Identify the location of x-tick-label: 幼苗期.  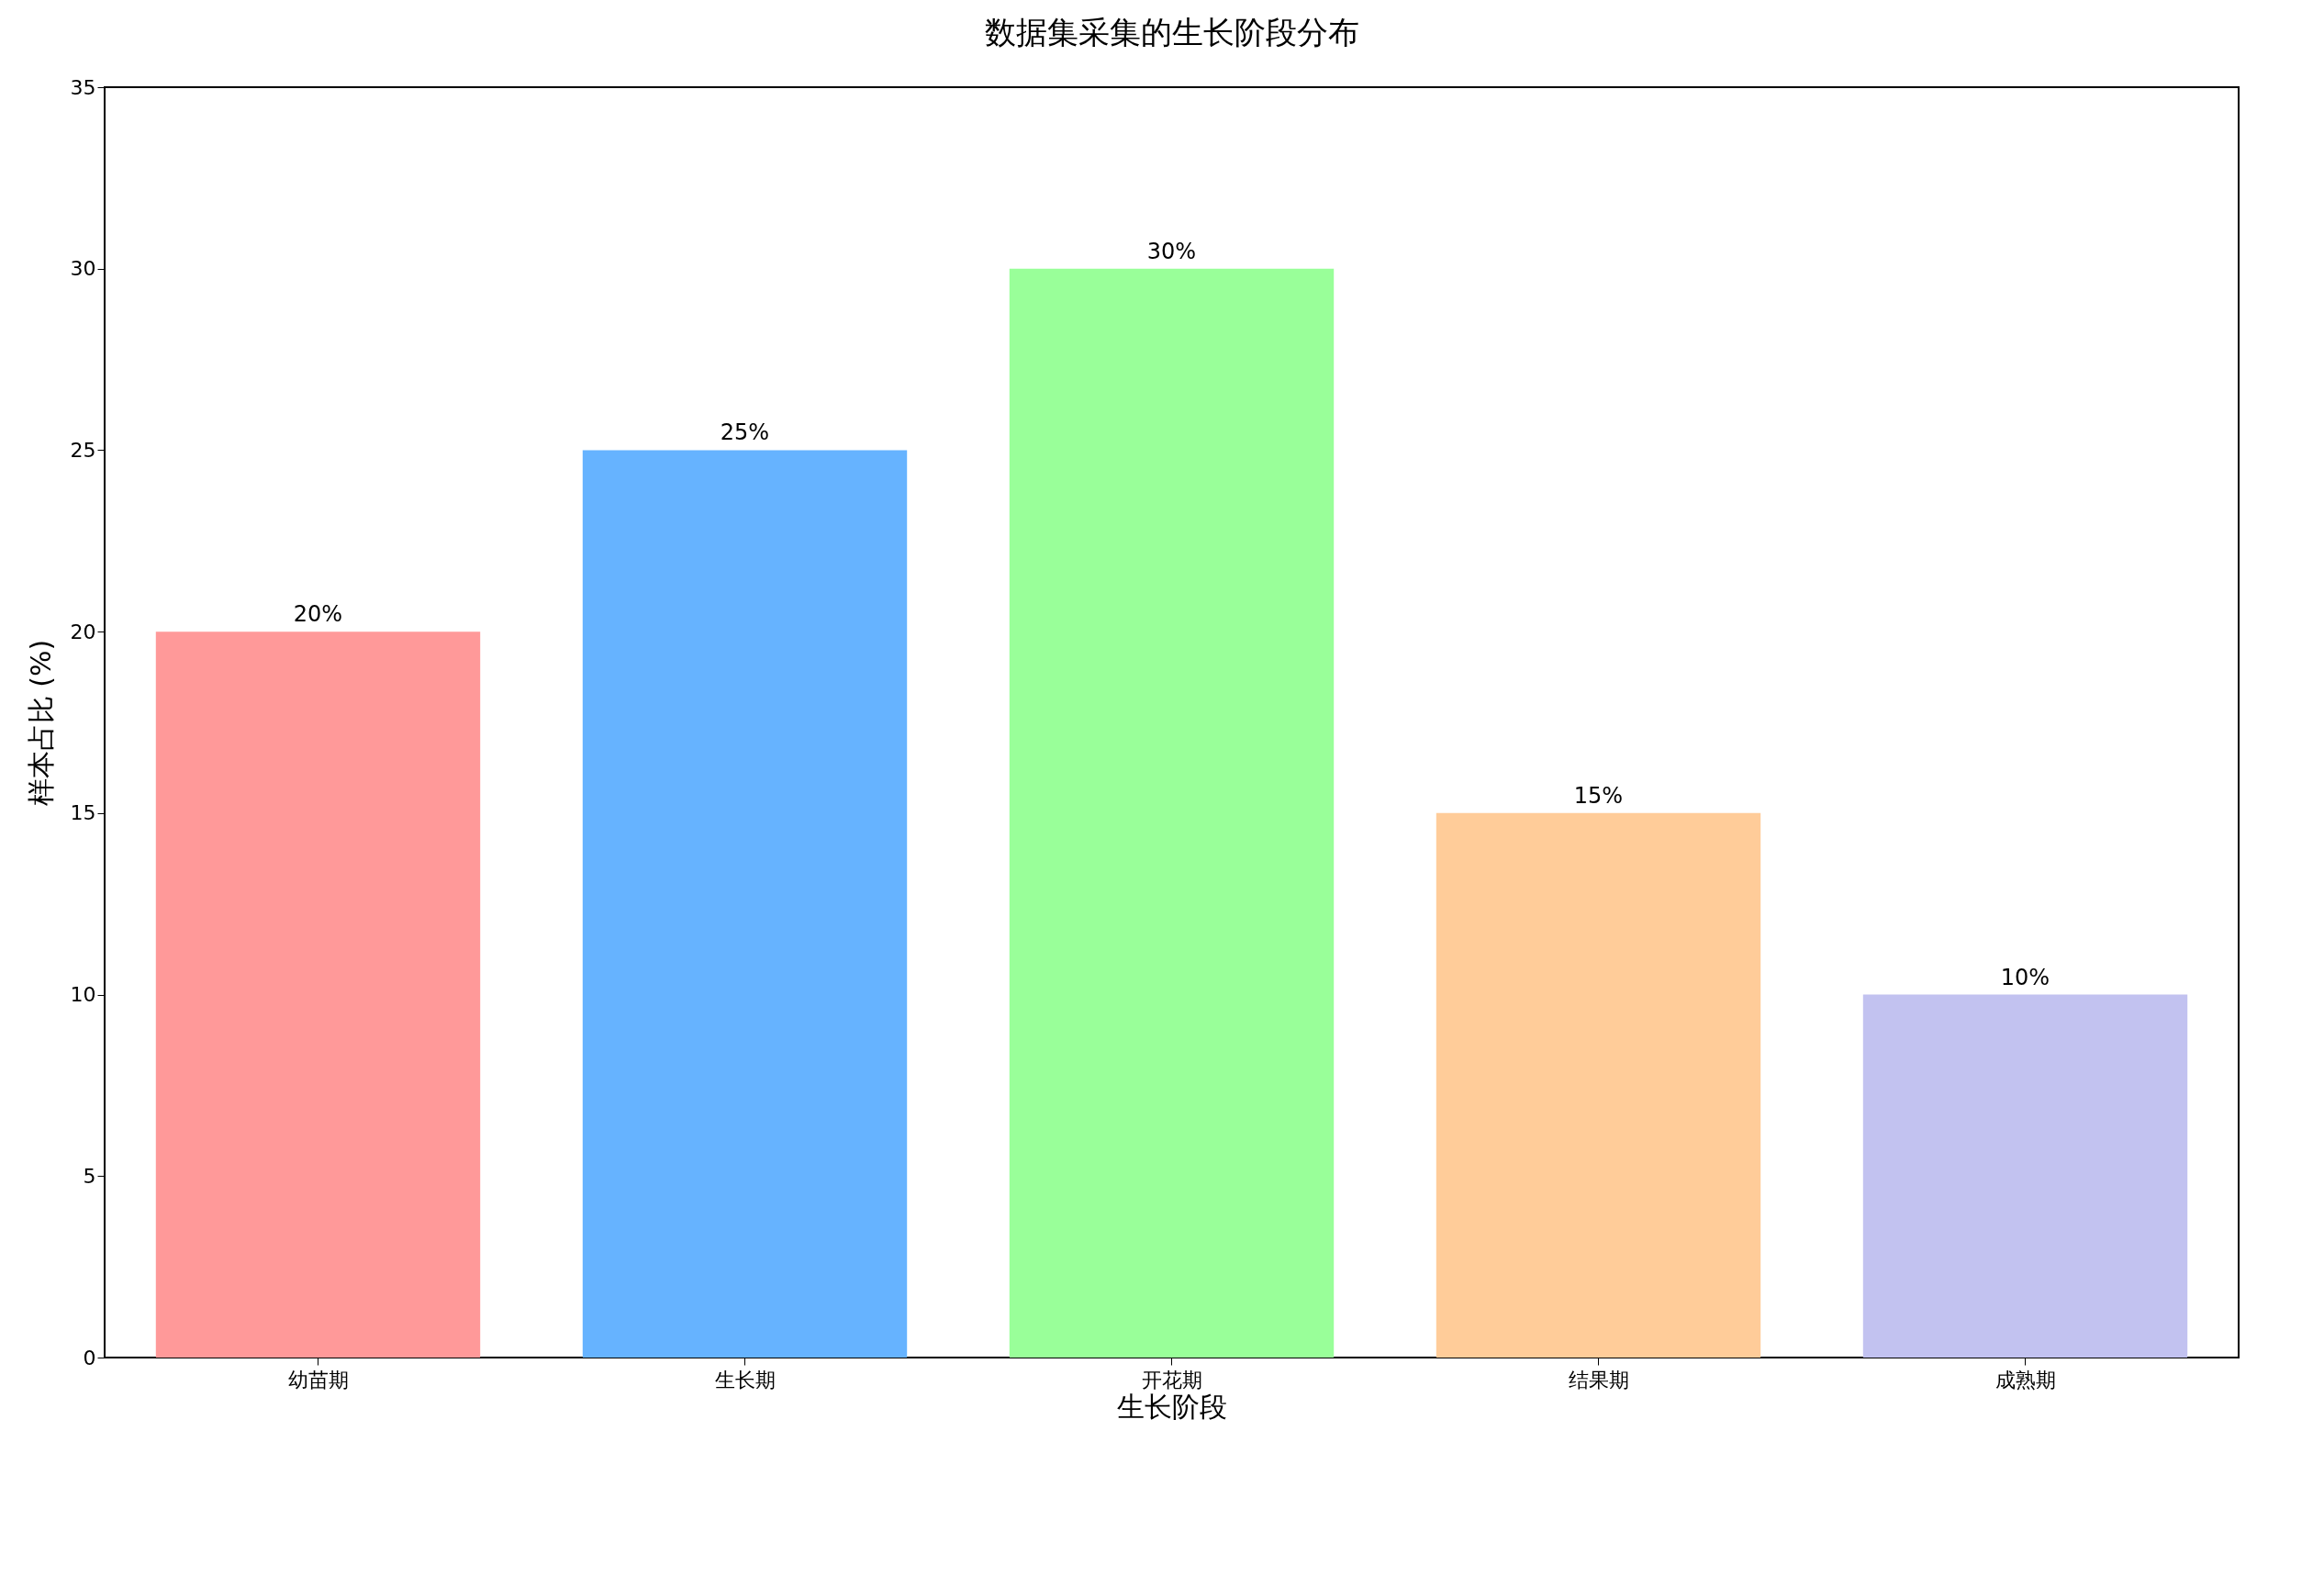
(318, 1380).